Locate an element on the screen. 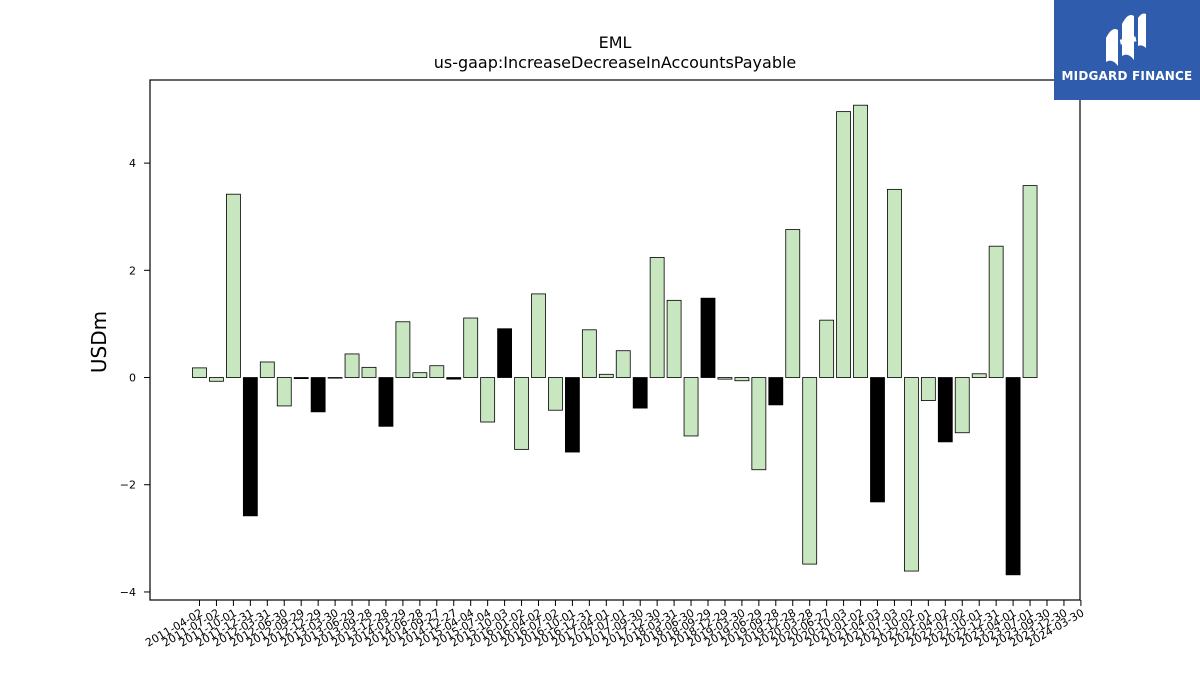 The width and height of the screenshot is (1200, 675). brand-name: MIDGARD FINANCE is located at coordinates (1127, 76).